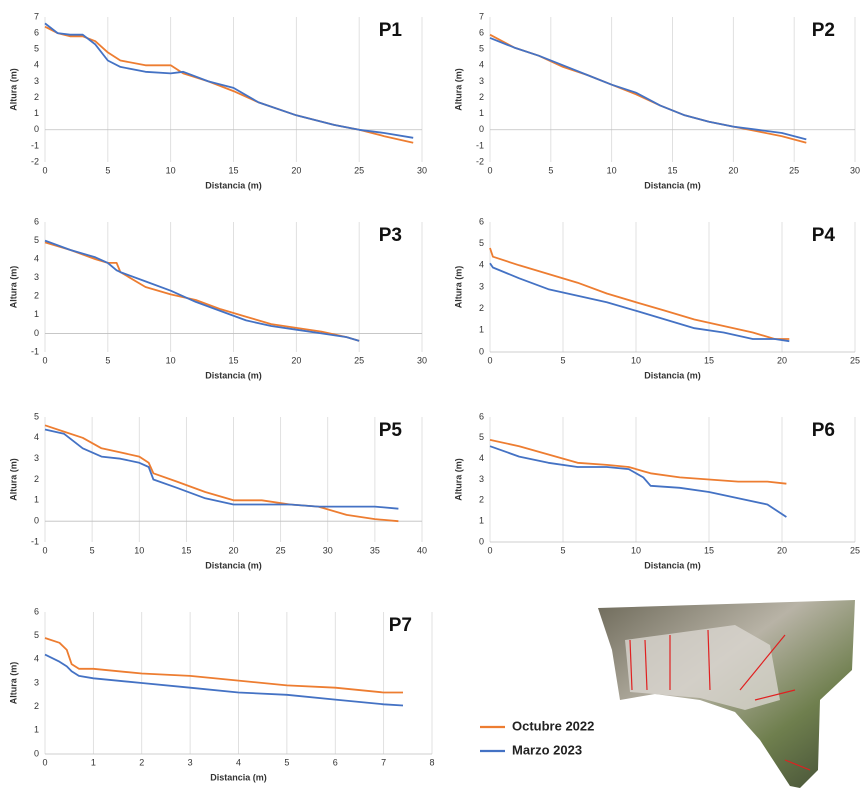 Image resolution: width=863 pixels, height=792 pixels. I want to click on legend-label: Marzo 2023, so click(547, 749).